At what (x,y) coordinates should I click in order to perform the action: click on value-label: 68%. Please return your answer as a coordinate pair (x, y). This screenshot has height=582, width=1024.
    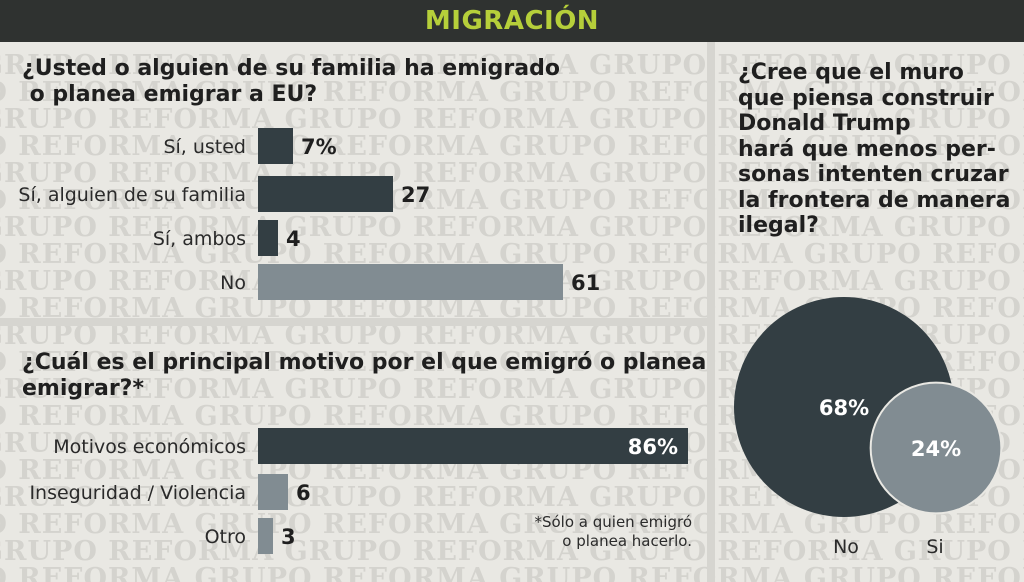
    Looking at the image, I should click on (844, 408).